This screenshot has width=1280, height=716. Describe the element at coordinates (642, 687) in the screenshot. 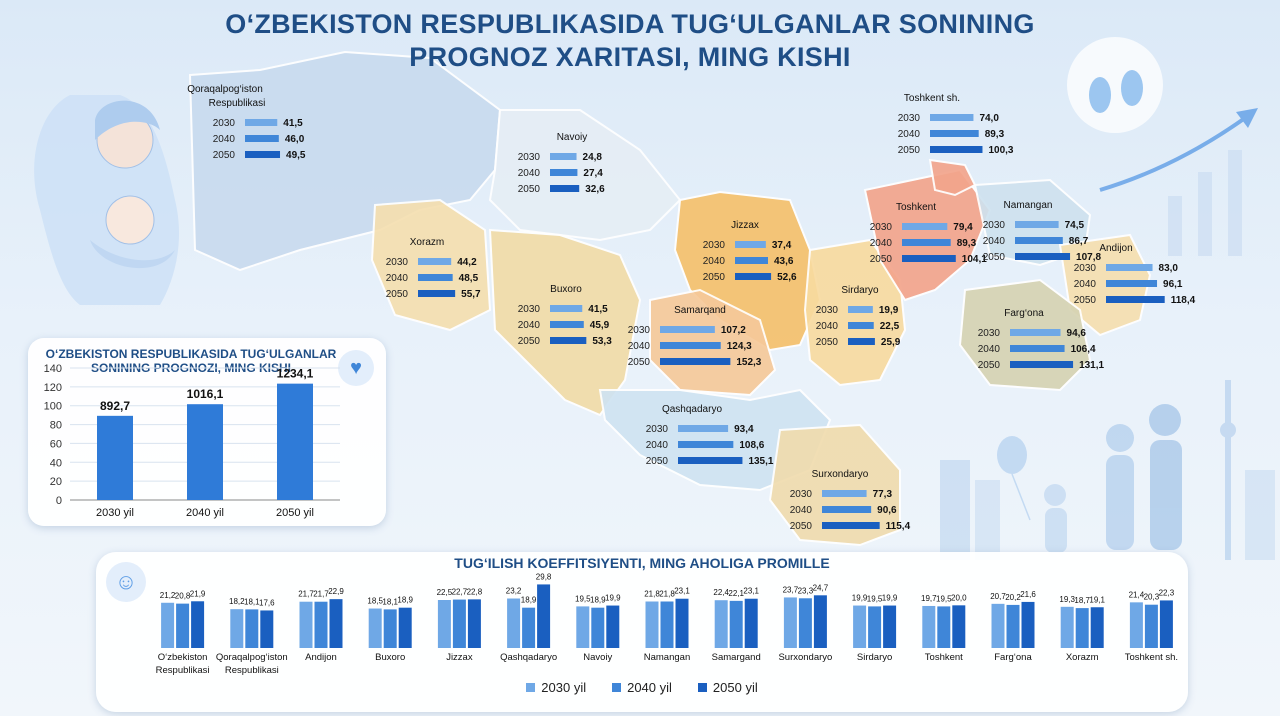

I see `fertility-legend: 2030 yil 2040 yil 2050 yil` at that location.